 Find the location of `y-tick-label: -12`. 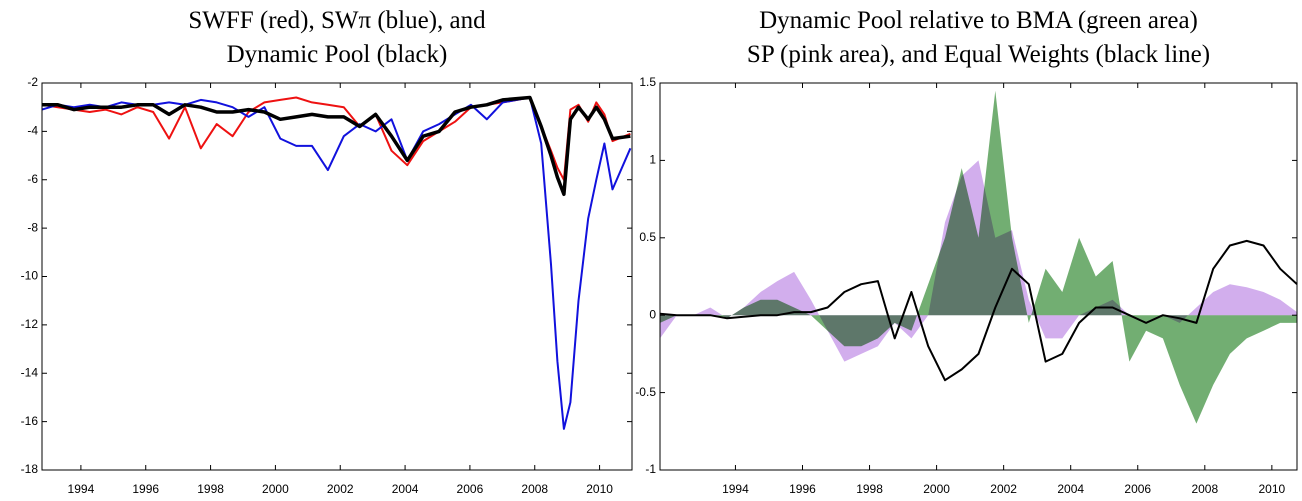

y-tick-label: -12 is located at coordinates (30, 324).